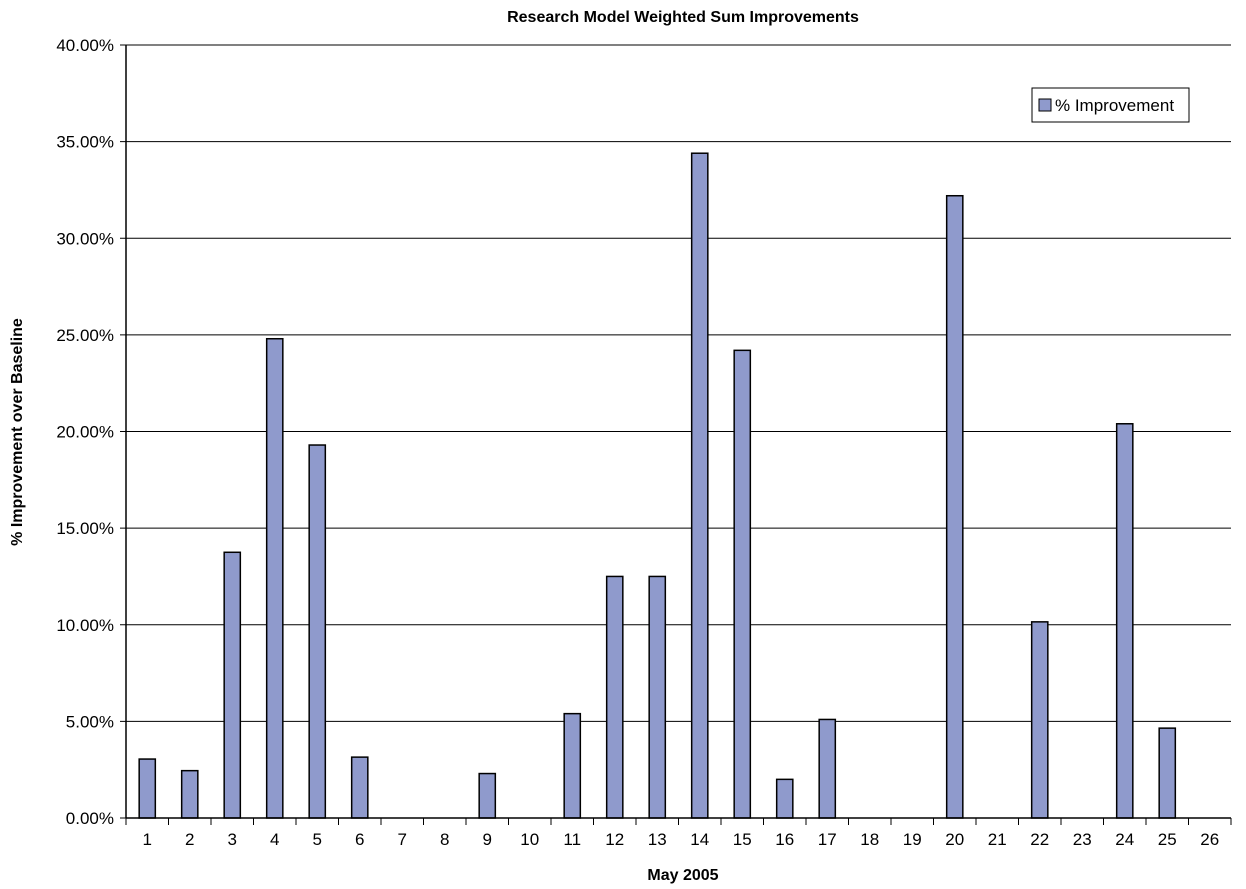 The height and width of the screenshot is (889, 1246). Describe the element at coordinates (682, 875) in the screenshot. I see `x-axis-title: May 2005` at that location.